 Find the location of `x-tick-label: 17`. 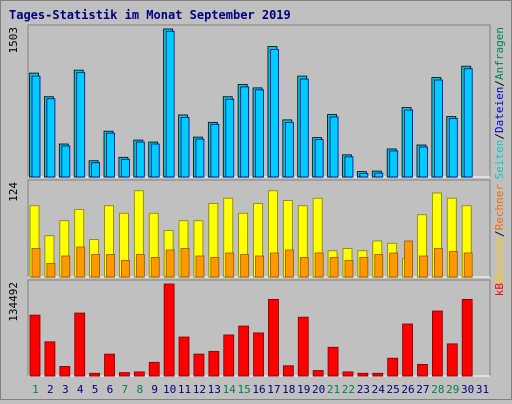

x-tick-label: 17 is located at coordinates (273, 389).